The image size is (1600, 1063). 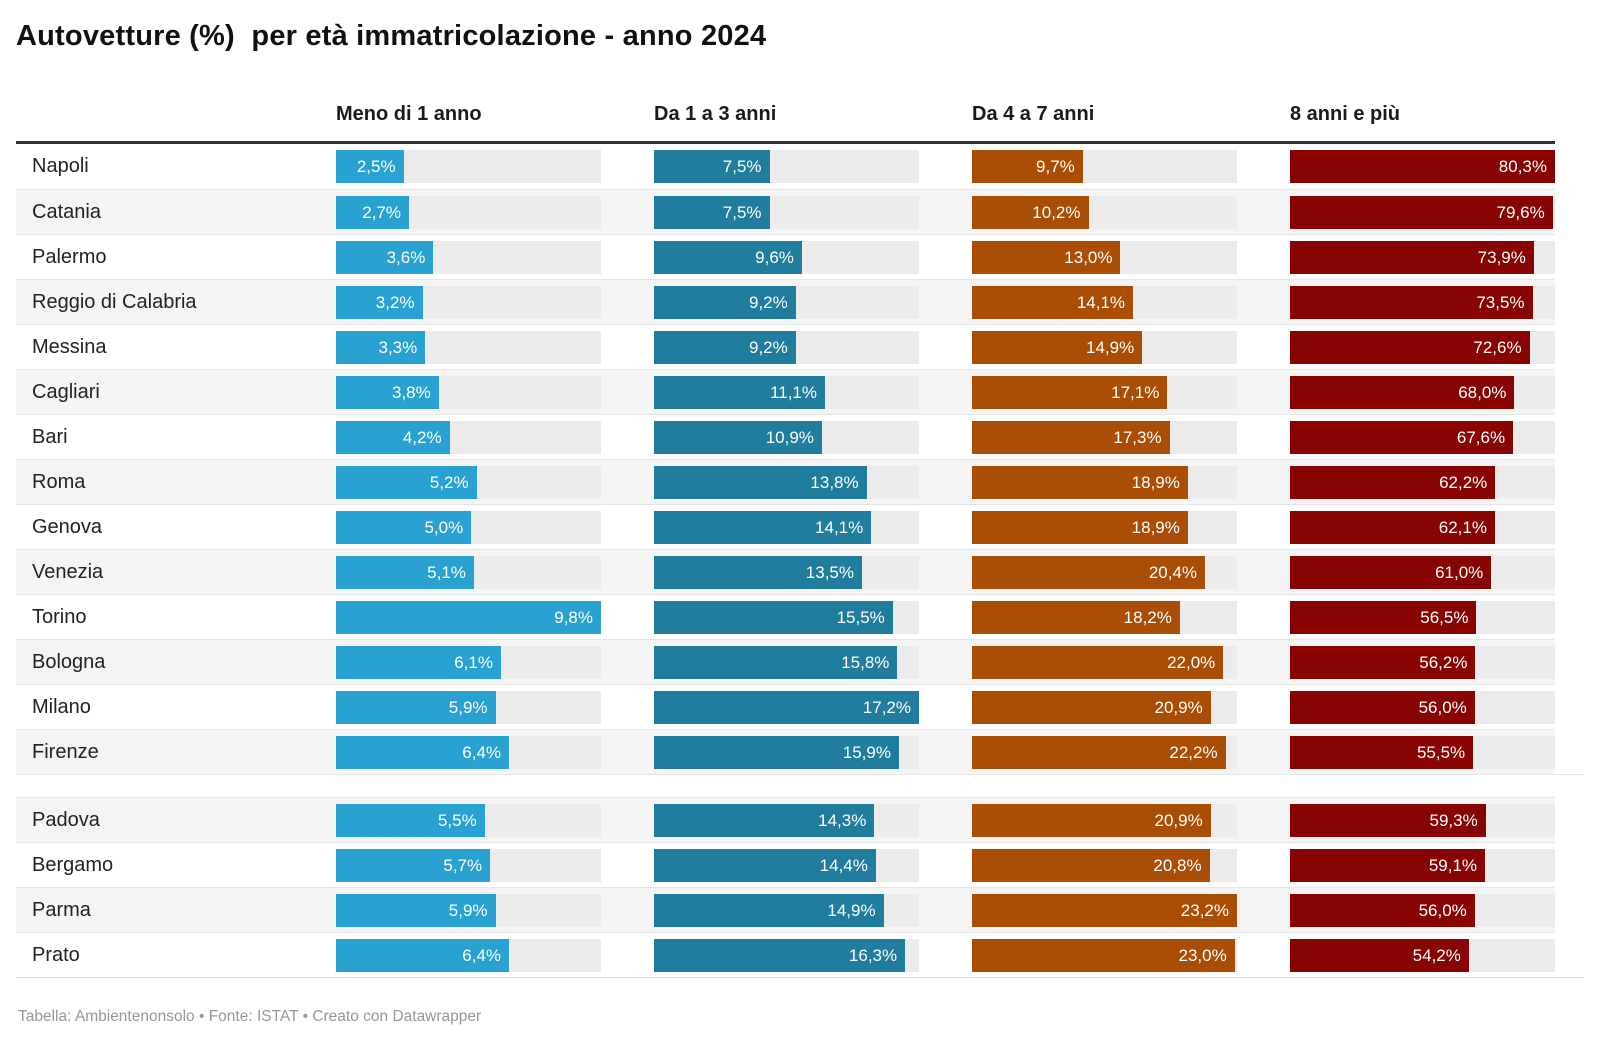 I want to click on bar-track: 3,3%, so click(x=468, y=347).